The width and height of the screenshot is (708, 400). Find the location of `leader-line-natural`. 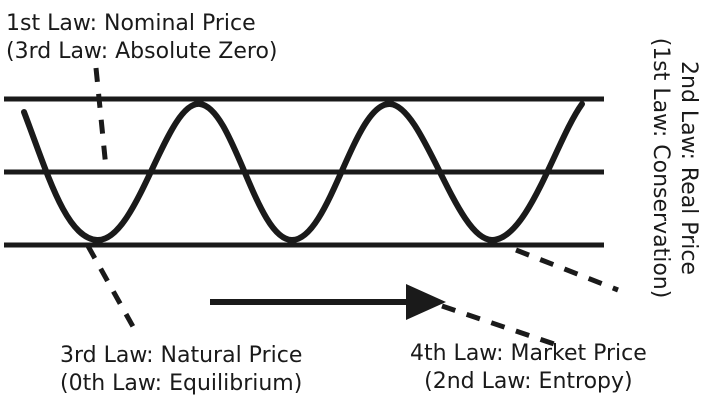

leader-line-natural is located at coordinates (112, 289).